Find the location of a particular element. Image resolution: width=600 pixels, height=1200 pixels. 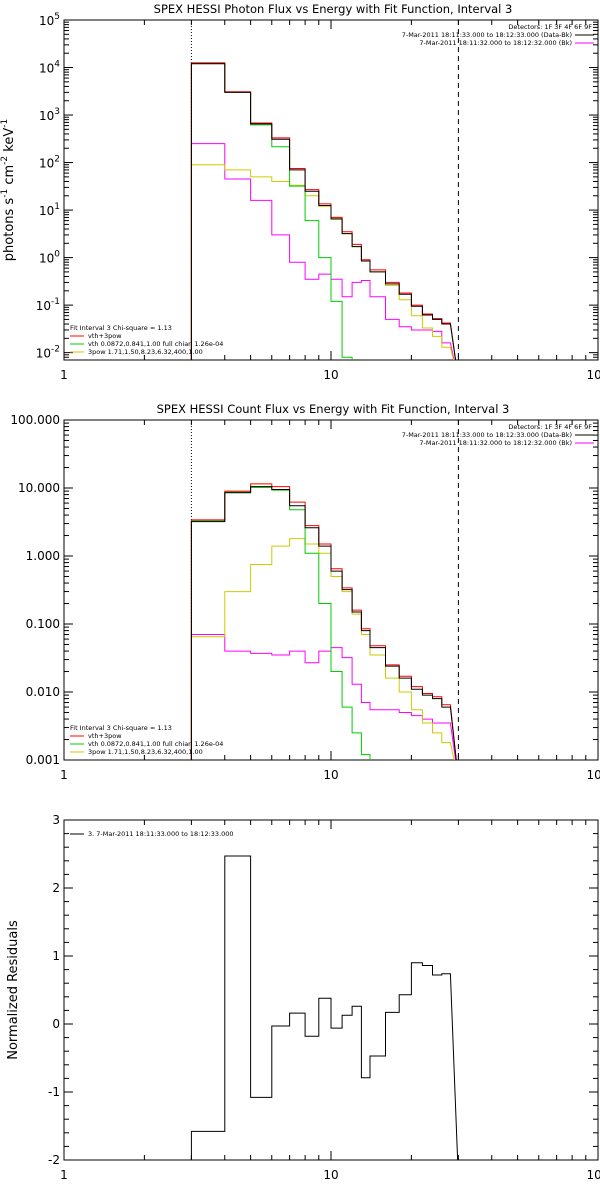

y-tick-label: 0 is located at coordinates (56, 1024).